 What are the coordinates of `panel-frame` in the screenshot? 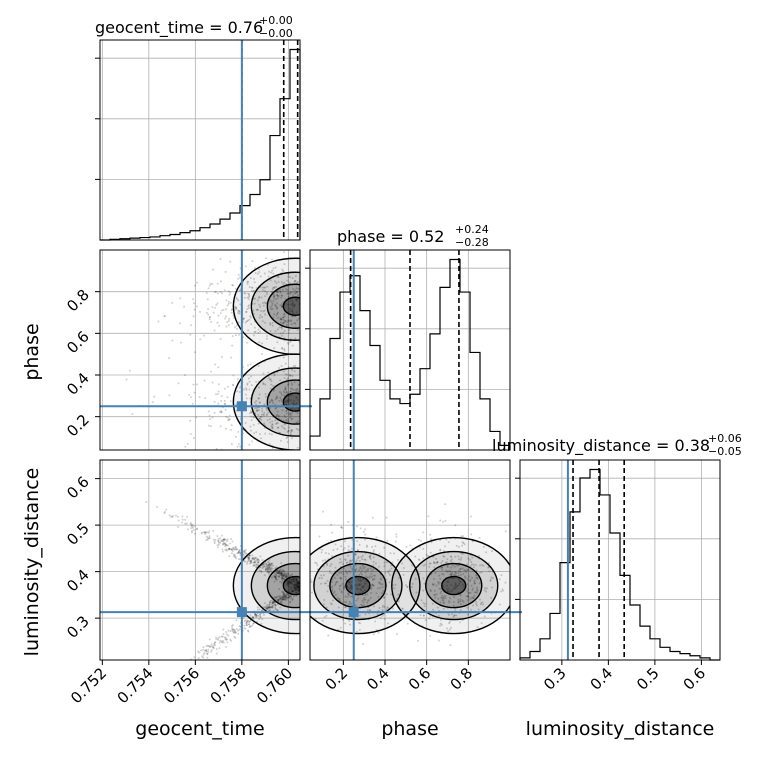 It's located at (200, 560).